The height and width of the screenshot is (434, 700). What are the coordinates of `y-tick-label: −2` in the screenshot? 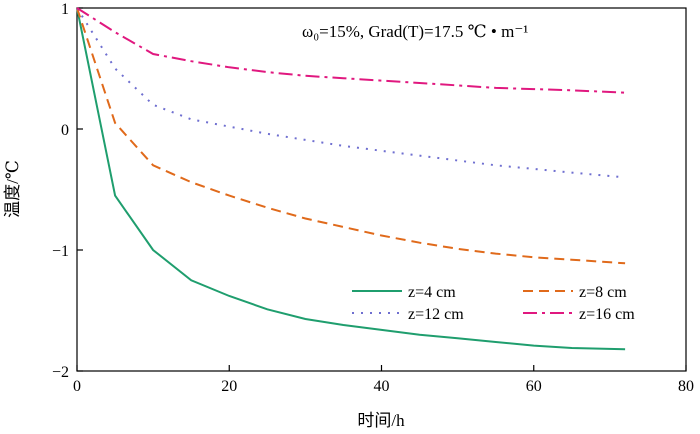 It's located at (60, 372).